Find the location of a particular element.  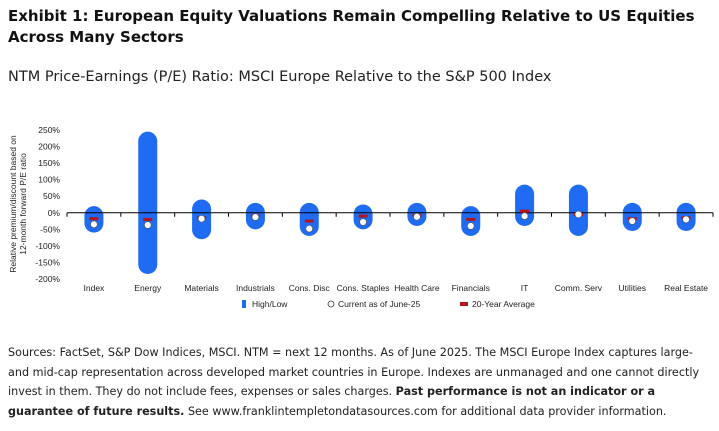

category-label: IT is located at coordinates (525, 288).